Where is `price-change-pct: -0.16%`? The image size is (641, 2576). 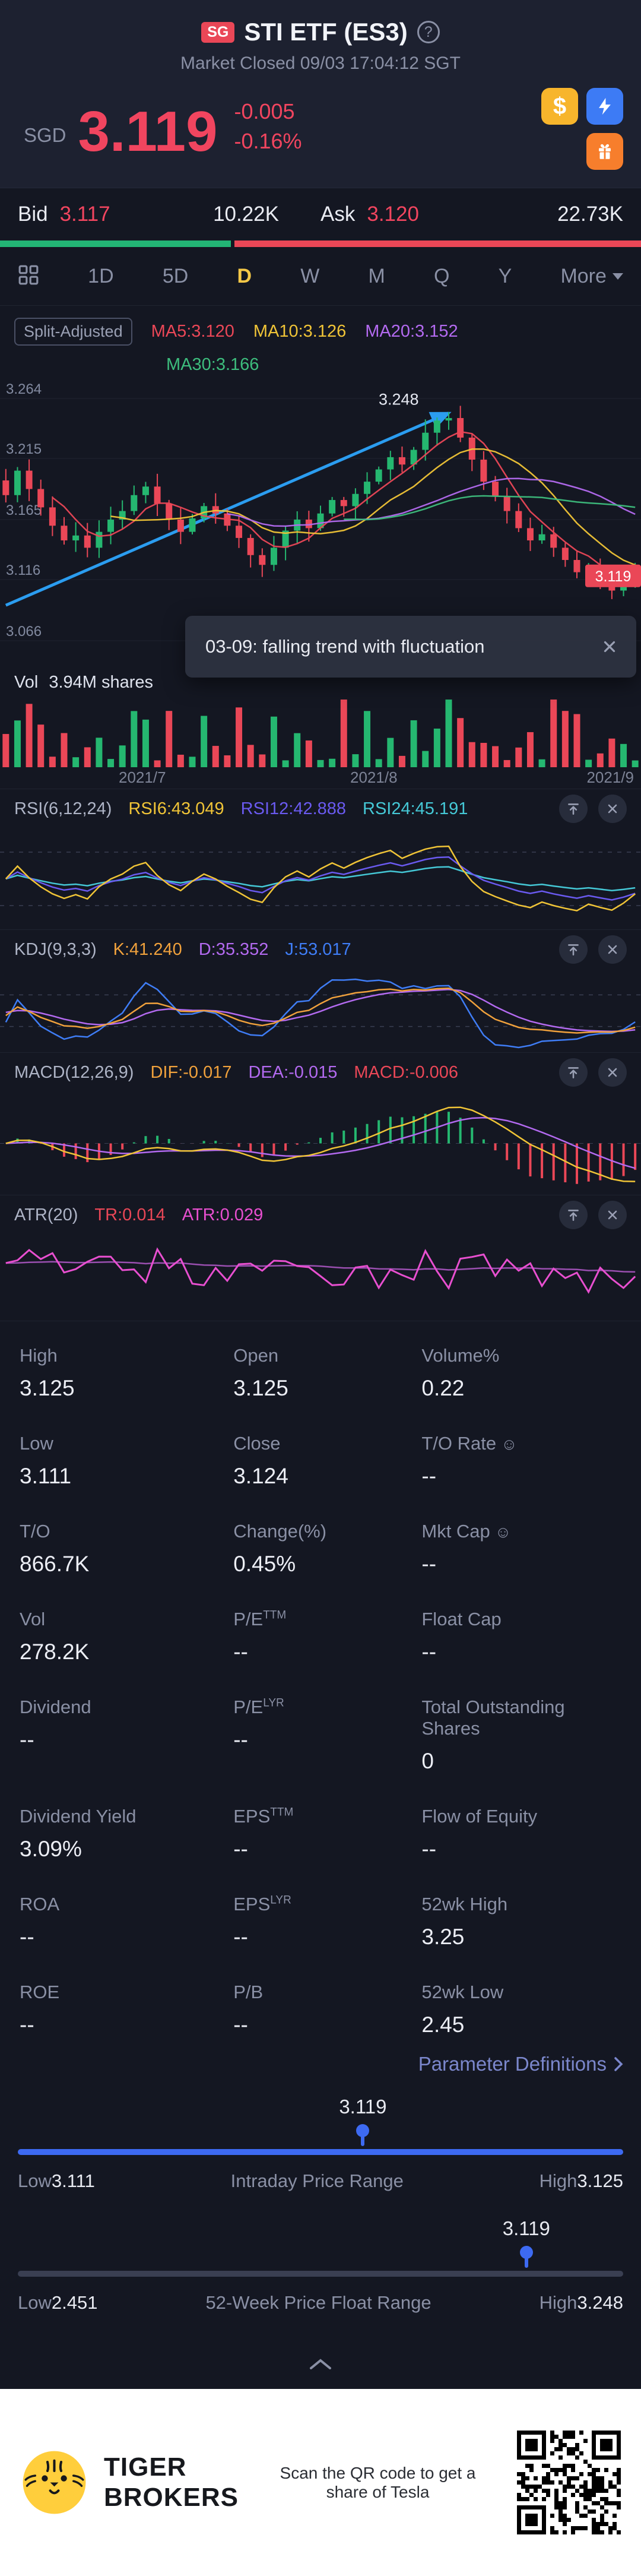
price-change-pct: -0.16% is located at coordinates (268, 141).